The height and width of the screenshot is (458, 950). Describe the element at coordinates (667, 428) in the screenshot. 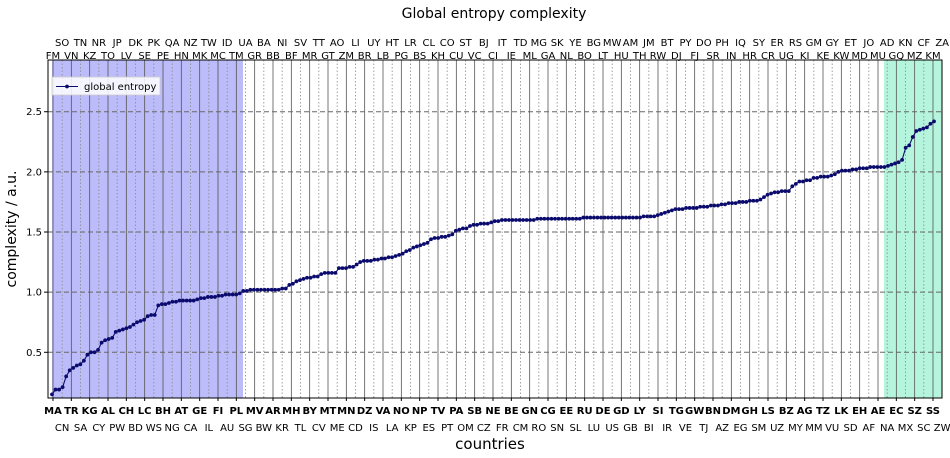

I see `x-tick-label-bottom: IR` at that location.